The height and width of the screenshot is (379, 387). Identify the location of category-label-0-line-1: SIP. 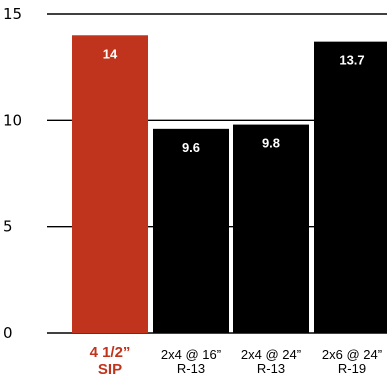
(110, 369).